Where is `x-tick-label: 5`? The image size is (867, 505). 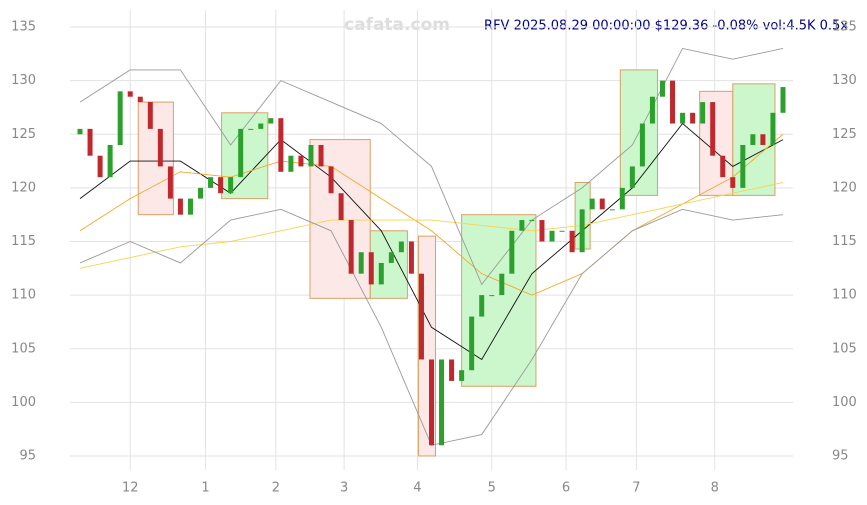
x-tick-label: 5 is located at coordinates (492, 488).